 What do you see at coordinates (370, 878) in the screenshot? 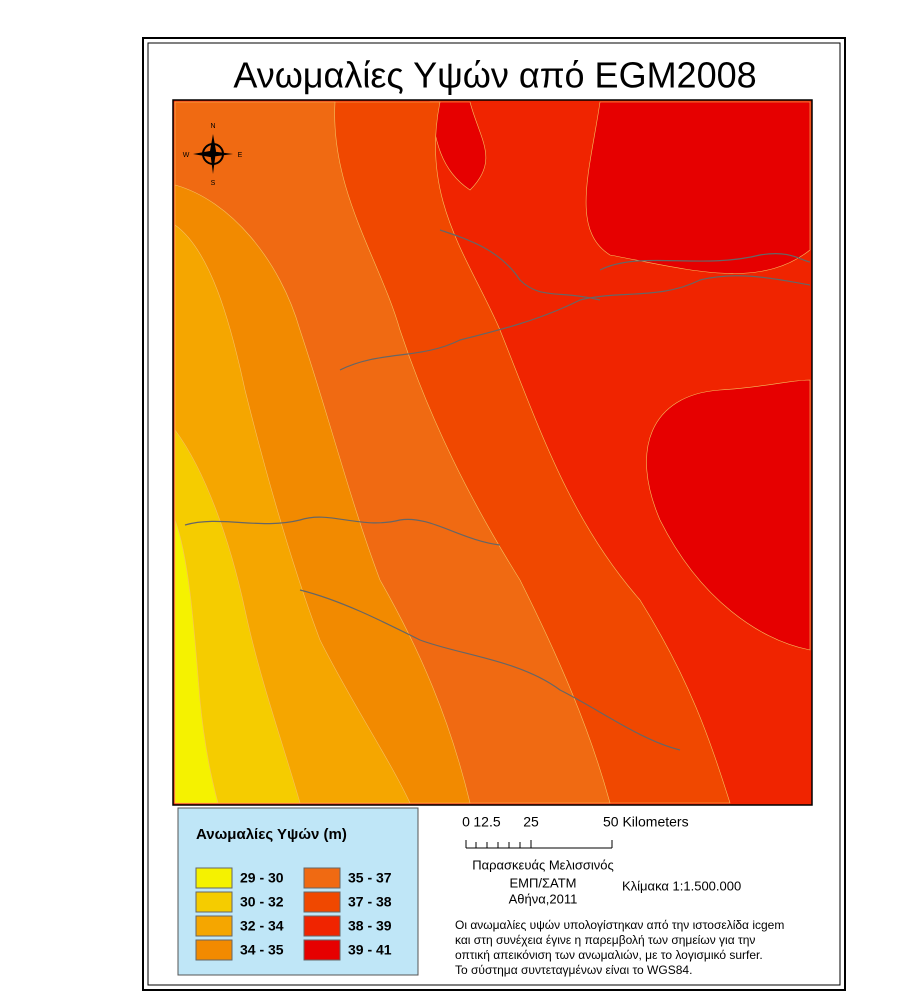
I see `legend-label: 35 - 37` at bounding box center [370, 878].